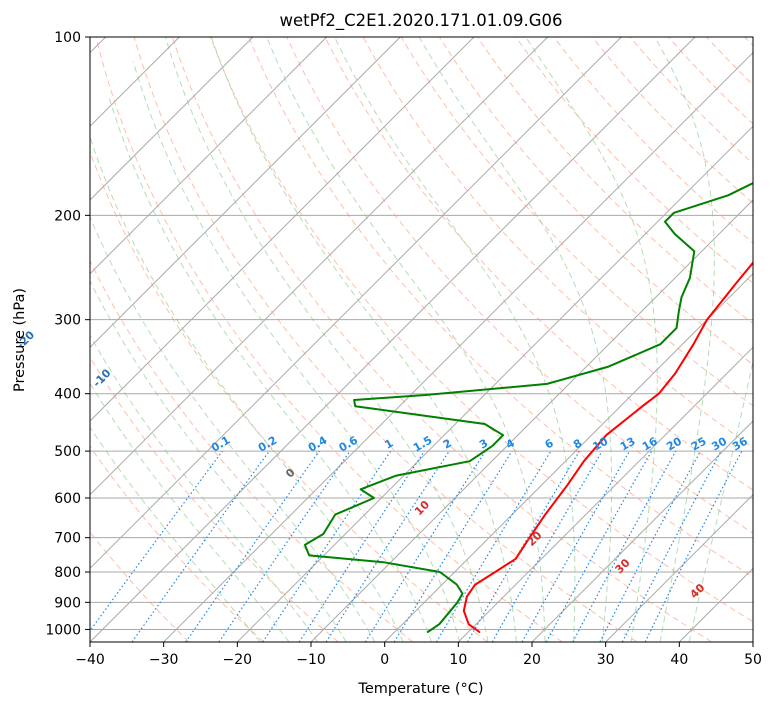 The image size is (775, 708). I want to click on isotherm--90, so click(209, 156).